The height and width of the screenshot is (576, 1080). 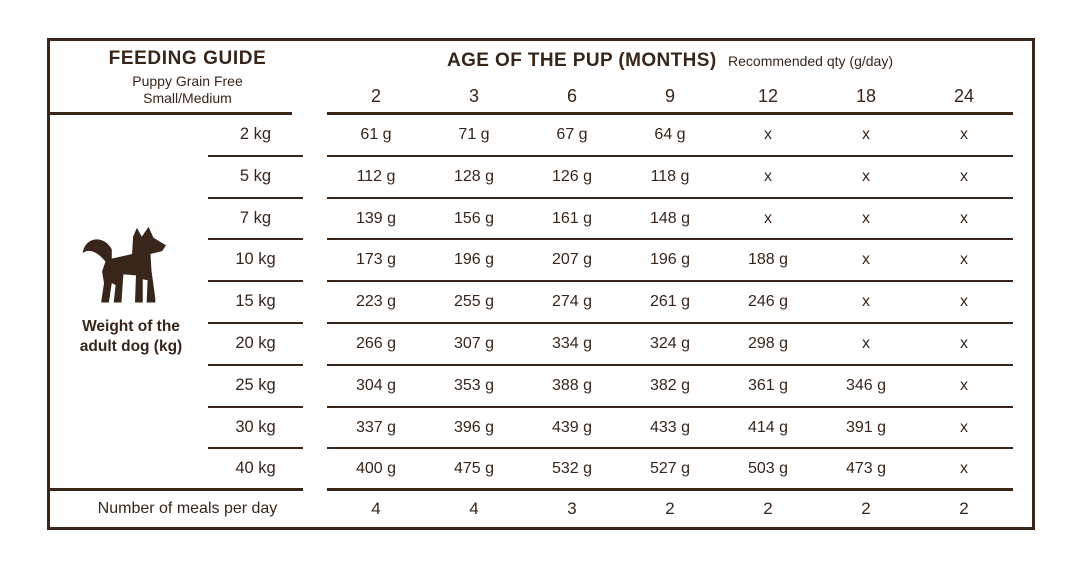 What do you see at coordinates (376, 134) in the screenshot?
I see `qty-cell: 61 g` at bounding box center [376, 134].